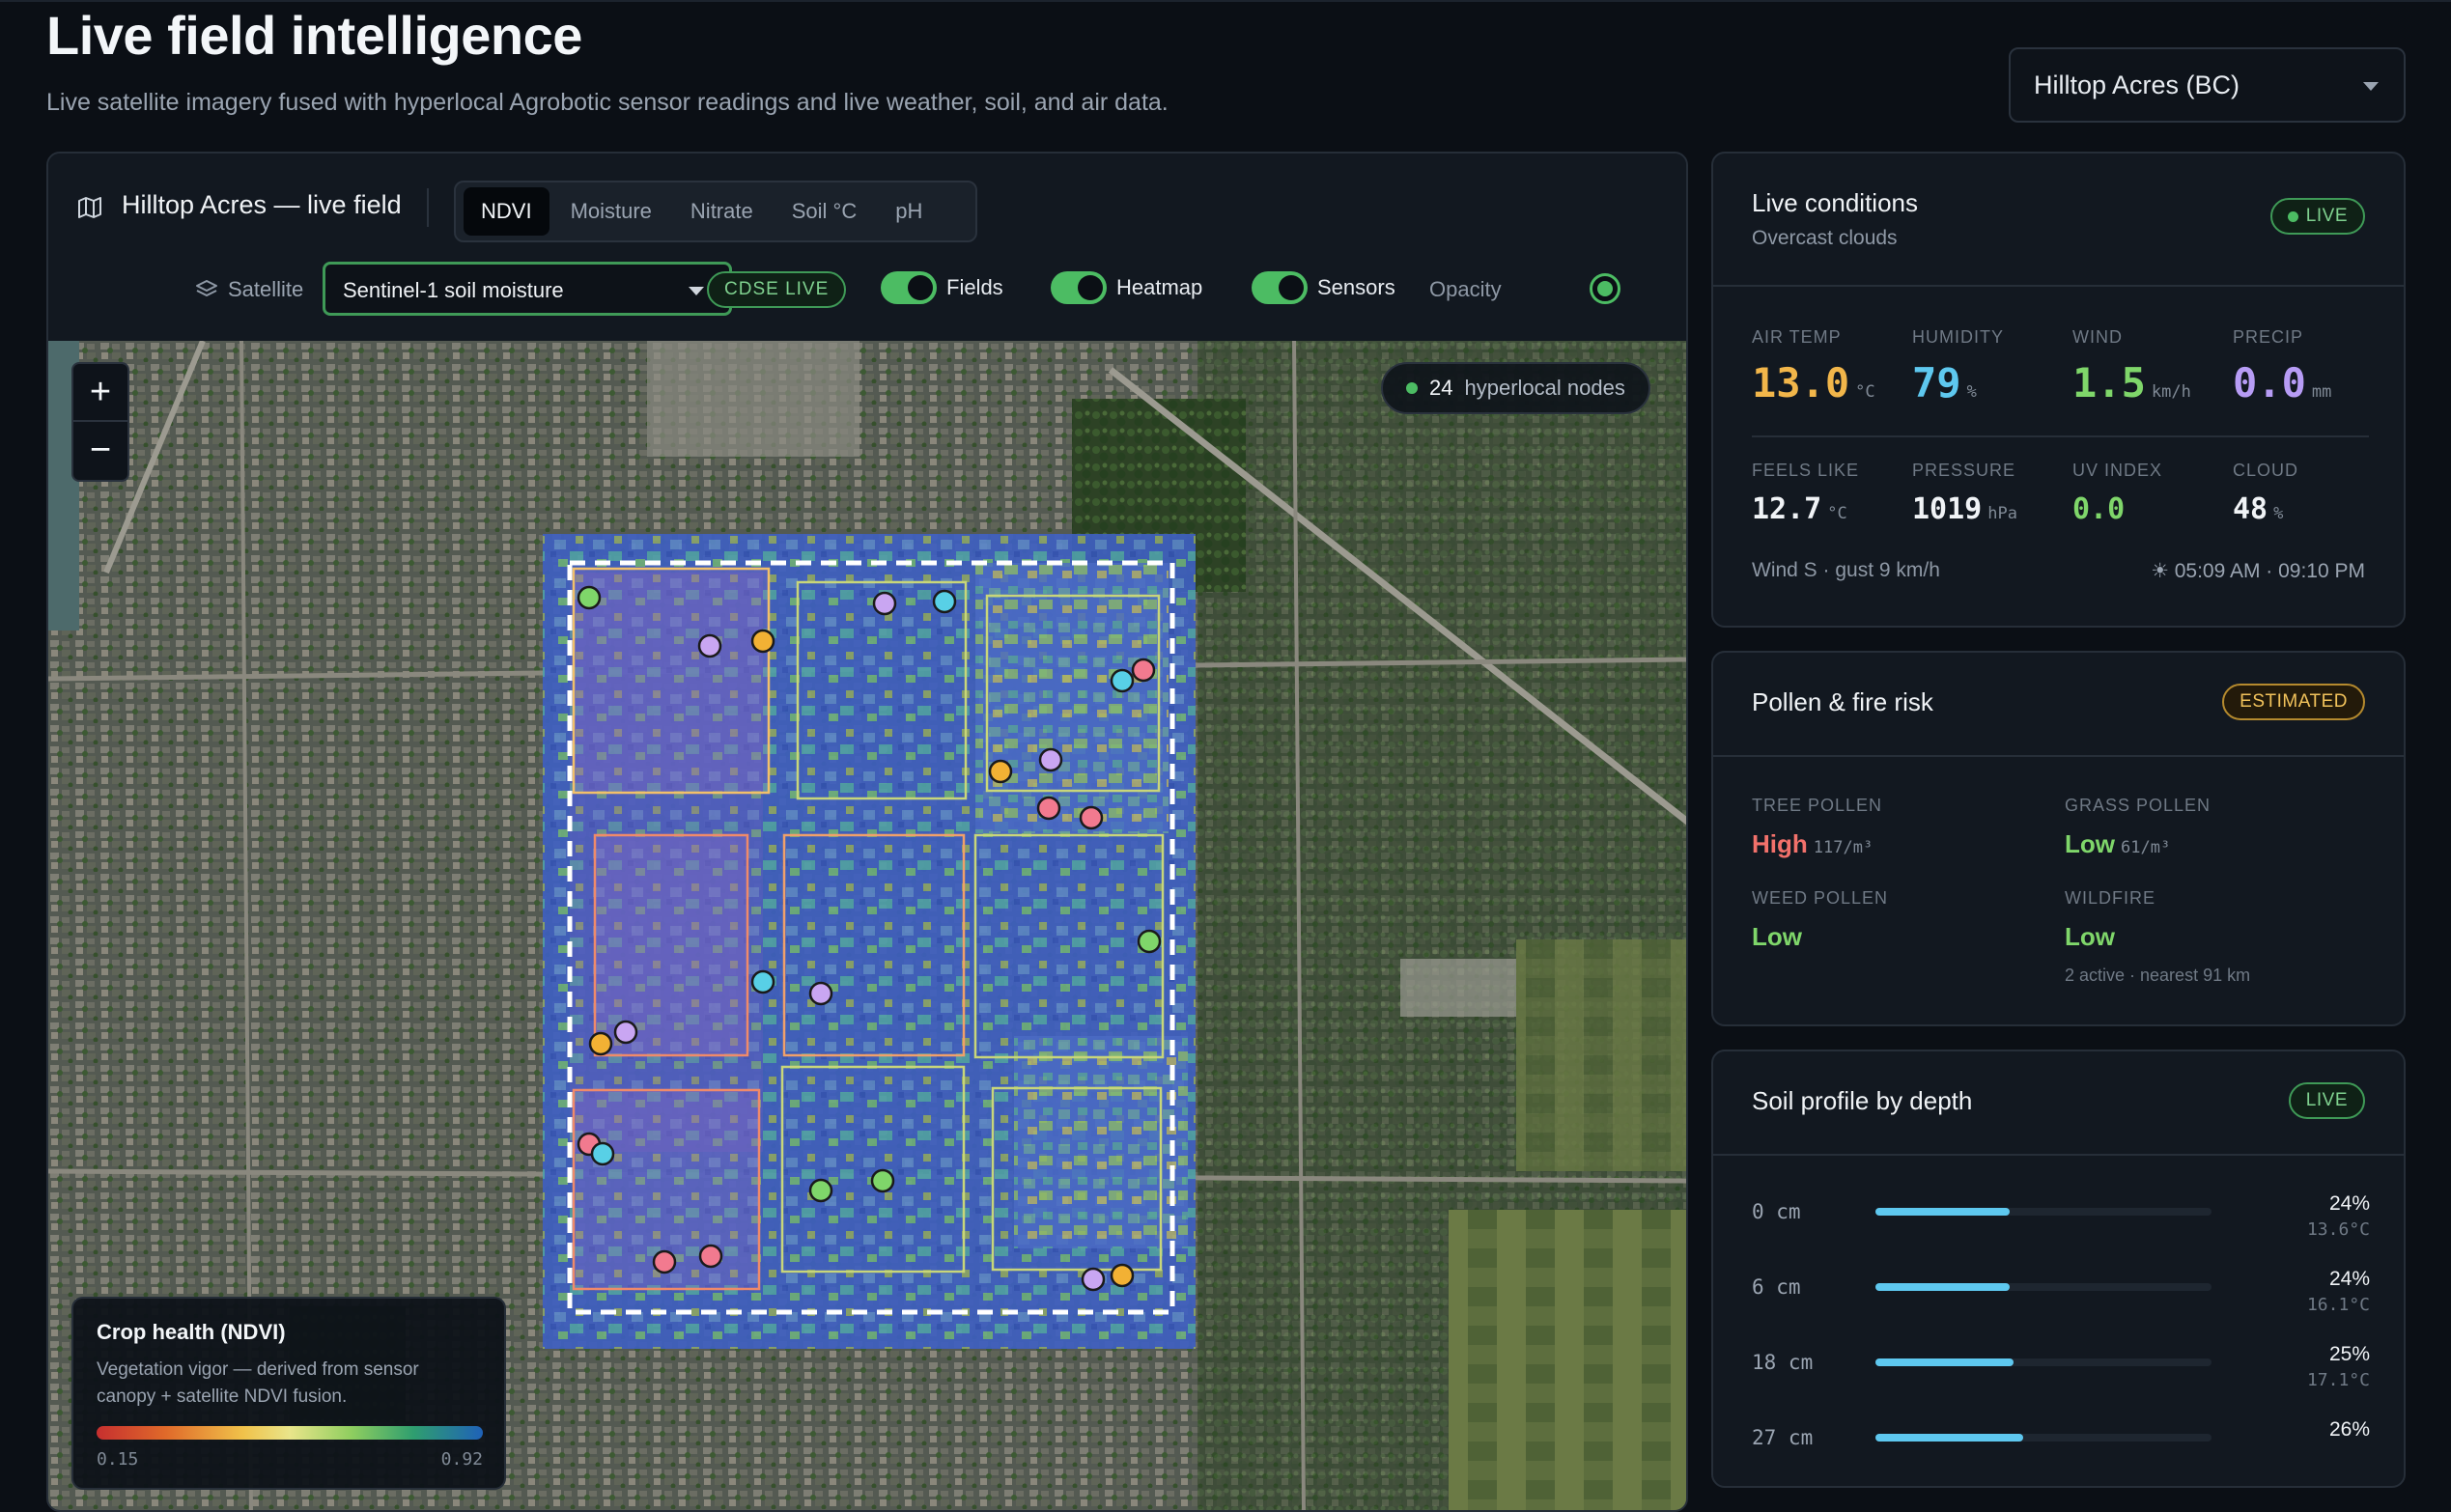 Image resolution: width=2451 pixels, height=1512 pixels. Describe the element at coordinates (2099, 509) in the screenshot. I see `uv-index-value: 0.0` at that location.